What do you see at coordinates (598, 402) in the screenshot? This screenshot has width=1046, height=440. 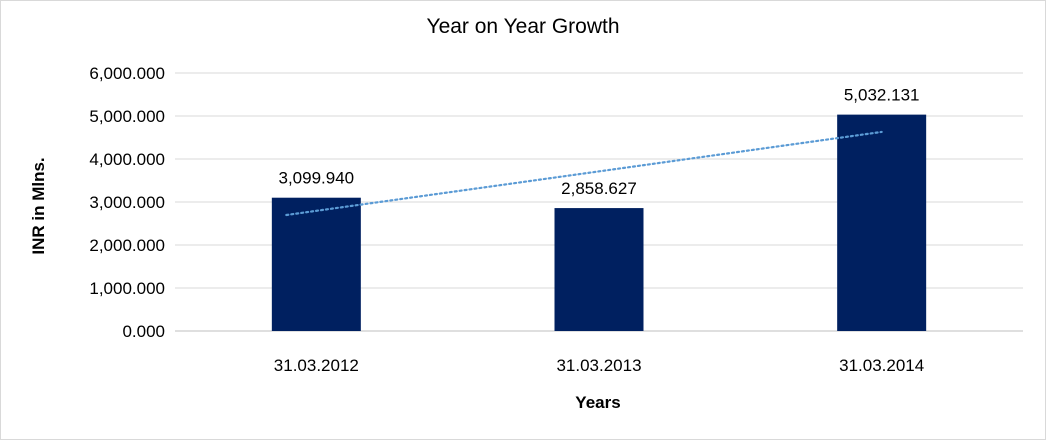 I see `x-axis-label: Years` at bounding box center [598, 402].